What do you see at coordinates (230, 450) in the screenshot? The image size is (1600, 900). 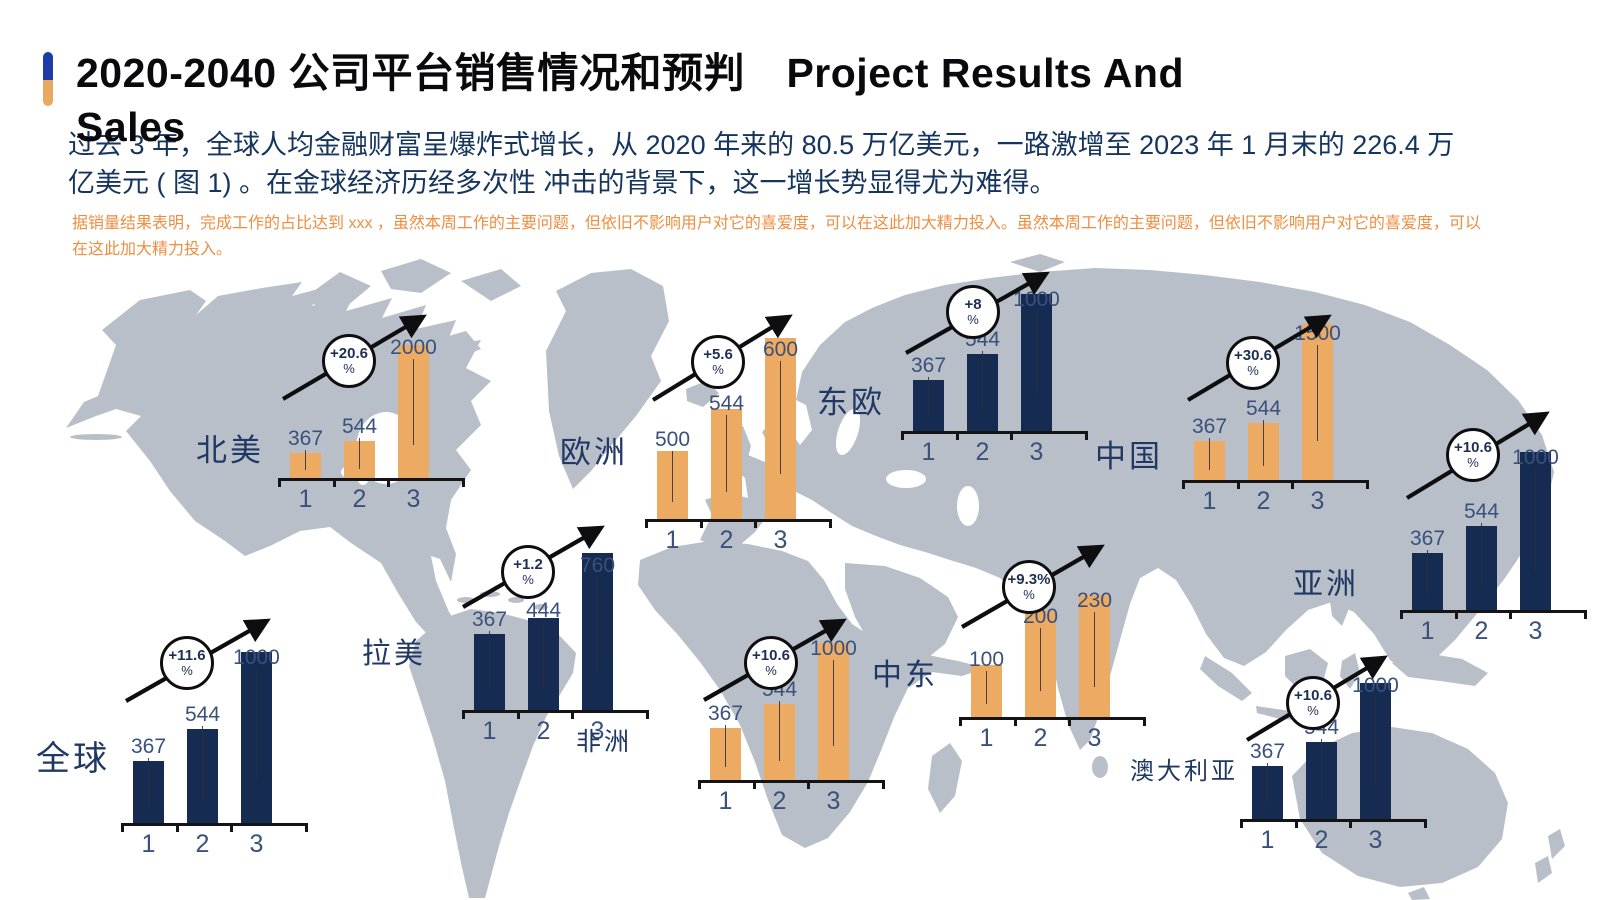 I see `region-label-north-america: 北美` at bounding box center [230, 450].